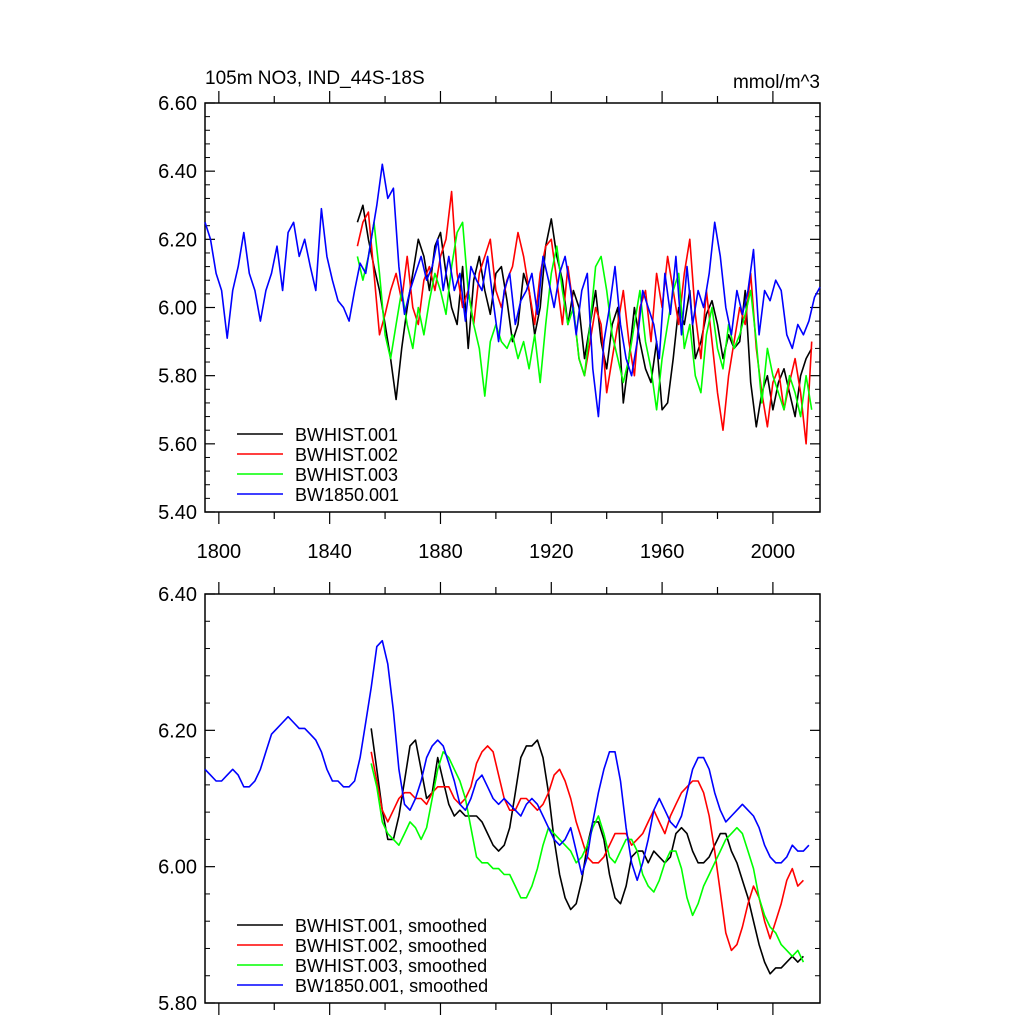  I want to click on chart-title: 105m NO3, IND_44S-18S, so click(315, 78).